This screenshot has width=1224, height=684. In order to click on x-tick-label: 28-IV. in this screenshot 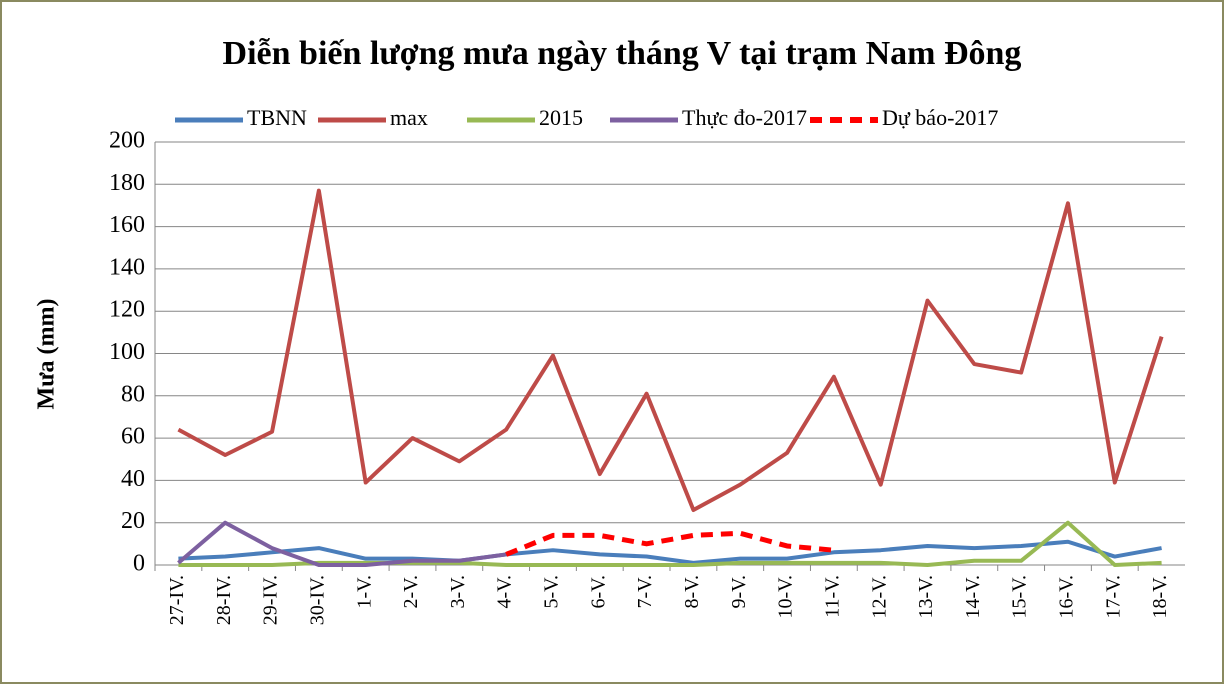, I will do `click(224, 600)`.